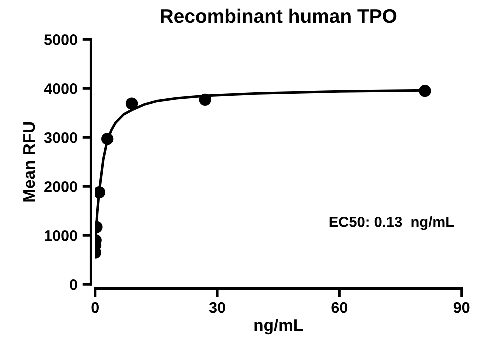 The height and width of the screenshot is (345, 502). Describe the element at coordinates (74, 284) in the screenshot. I see `y-tick-label: 0` at that location.